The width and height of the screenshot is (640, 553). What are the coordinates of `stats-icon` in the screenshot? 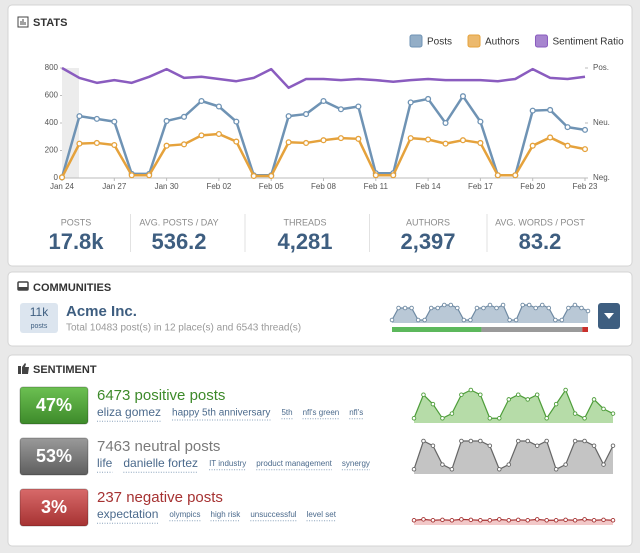 It's located at (23, 22).